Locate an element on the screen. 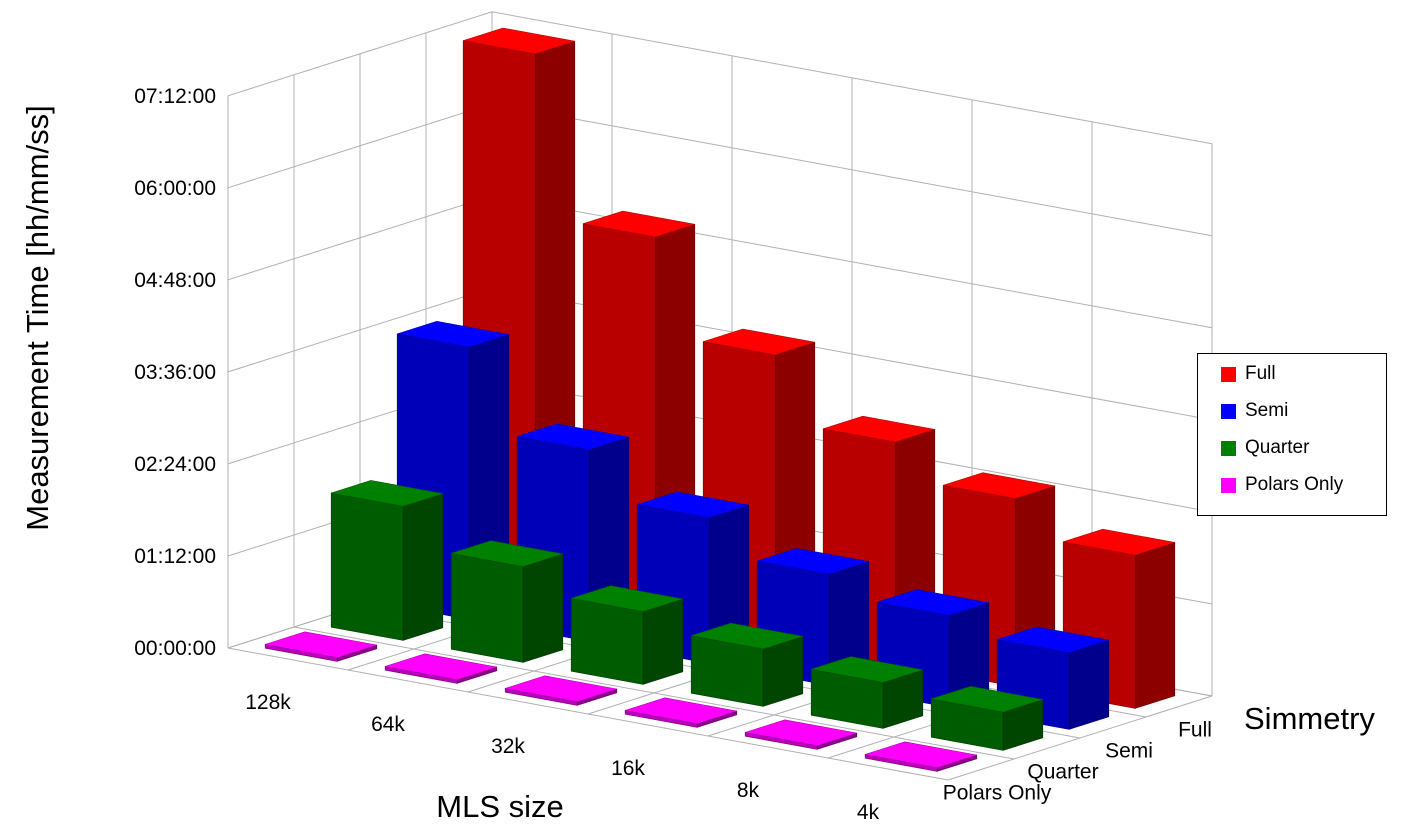 Image resolution: width=1427 pixels, height=837 pixels. bar-quarter-128k is located at coordinates (387, 560).